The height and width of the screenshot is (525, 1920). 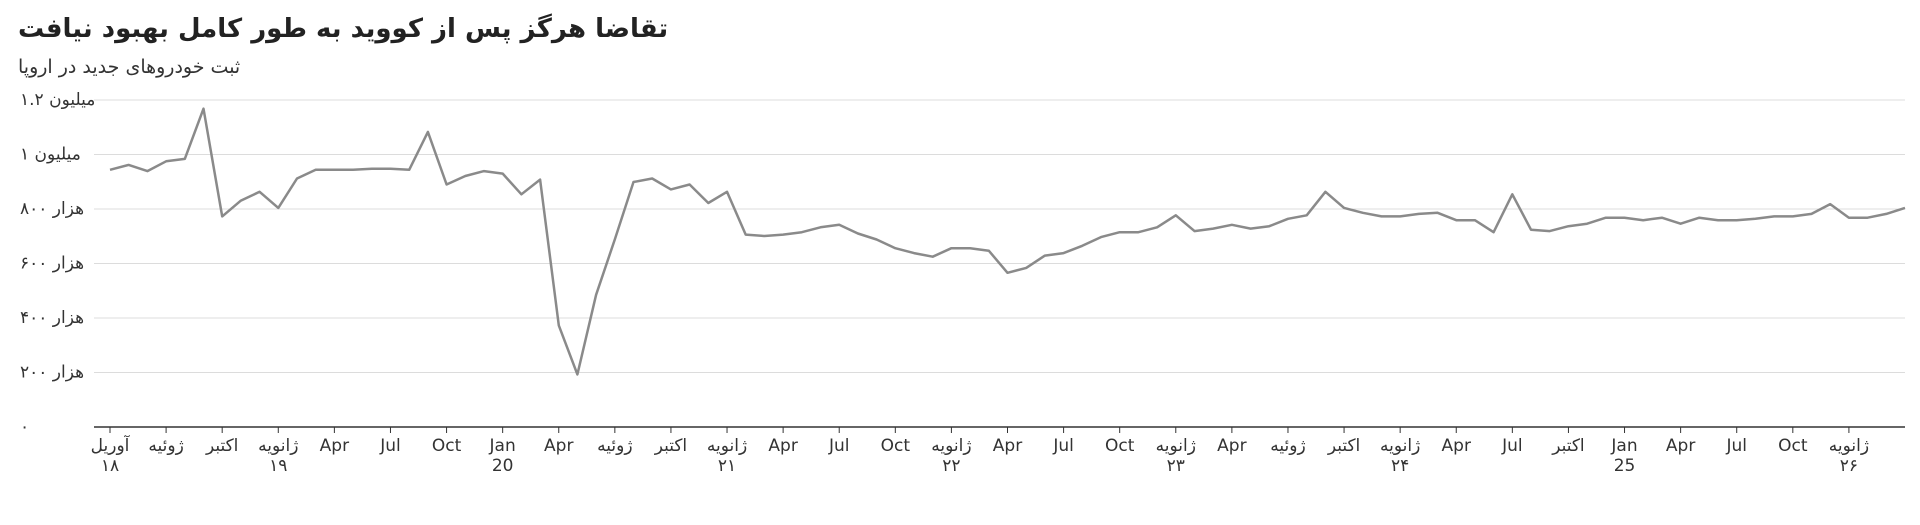 What do you see at coordinates (52, 209) in the screenshot?
I see `y-tick-label: ۸۰۰ هزار` at bounding box center [52, 209].